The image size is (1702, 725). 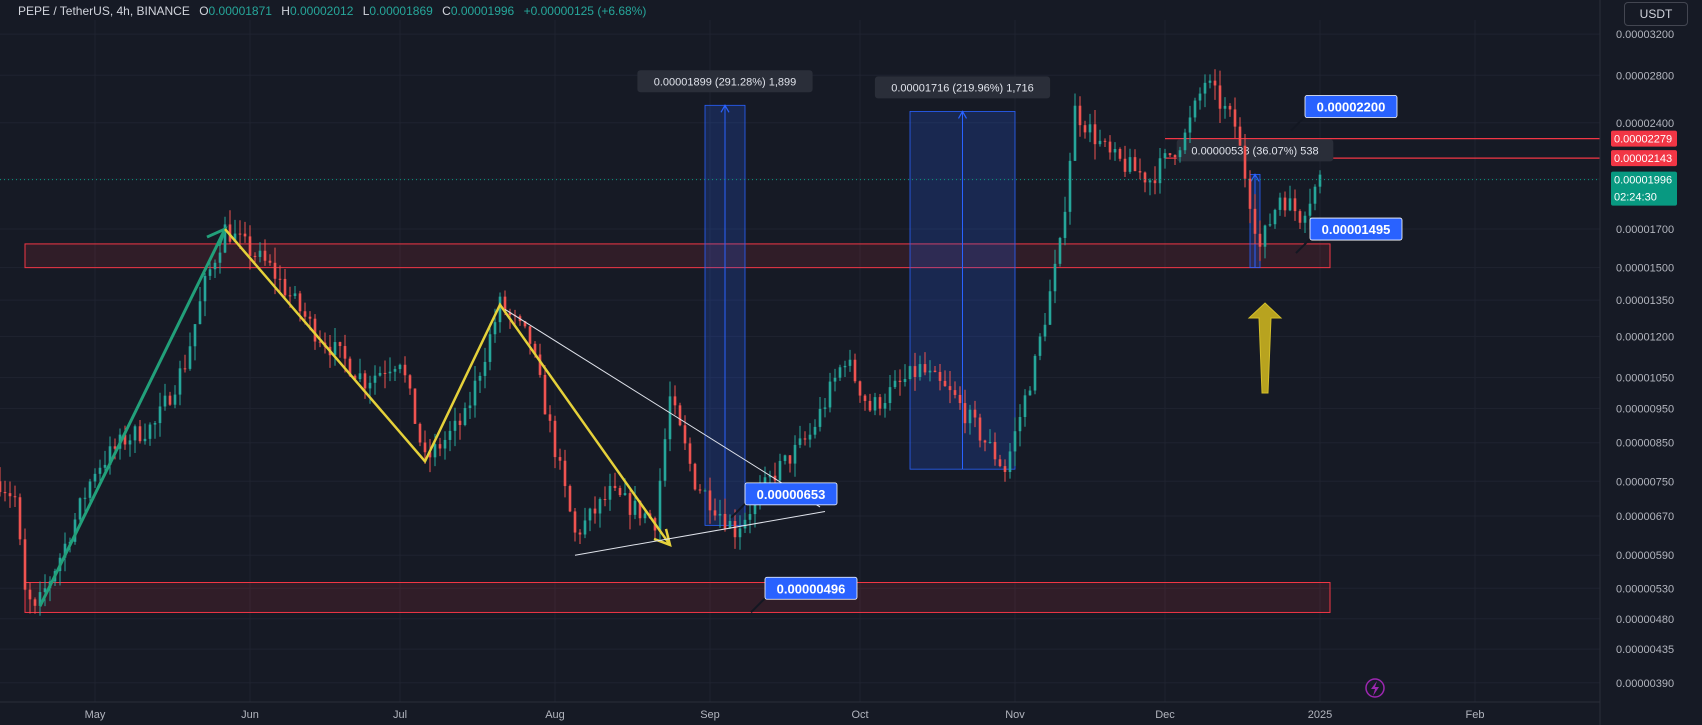 What do you see at coordinates (1375, 688) in the screenshot?
I see `lightning-icon` at bounding box center [1375, 688].